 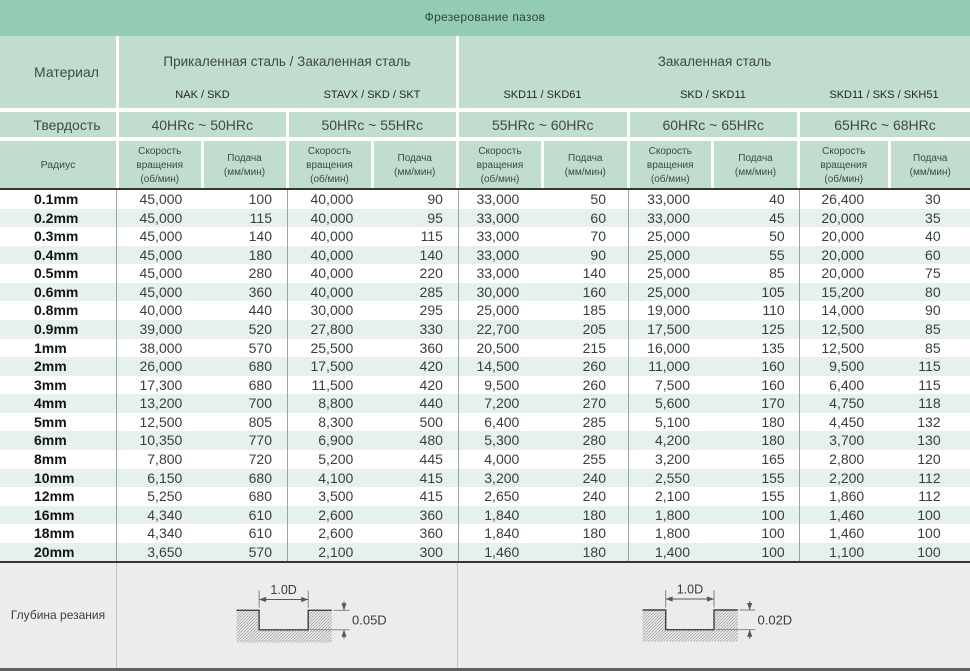 I want to click on svg-text: 0.02D, so click(x=775, y=619).